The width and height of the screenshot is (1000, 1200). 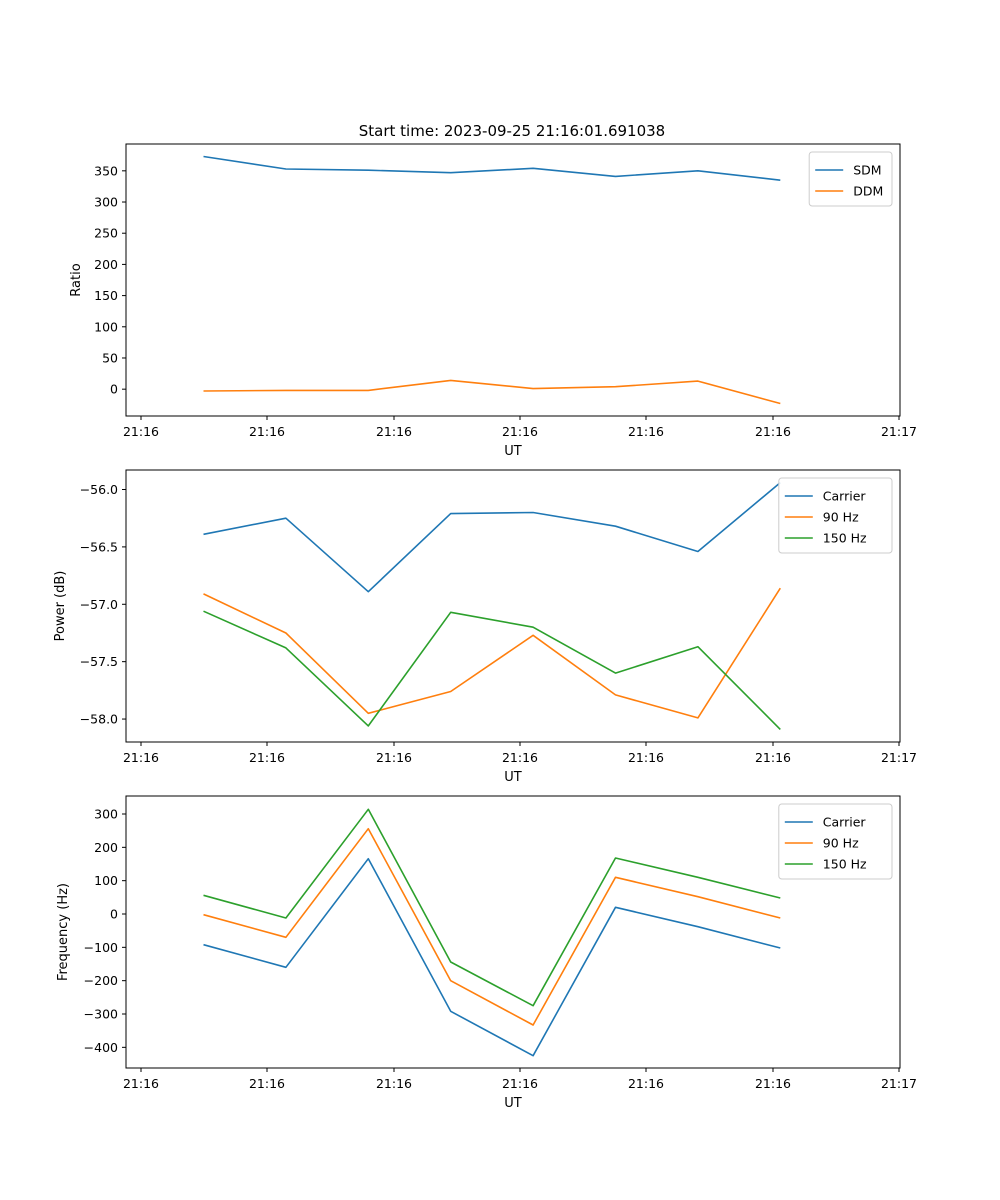 What do you see at coordinates (101, 1014) in the screenshot?
I see `y-tick-label: −300` at bounding box center [101, 1014].